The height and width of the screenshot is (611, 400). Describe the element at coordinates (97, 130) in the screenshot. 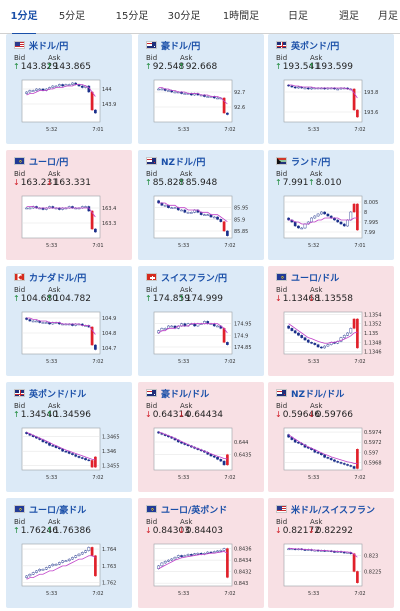

I see `x-tick-label: 7:01` at that location.